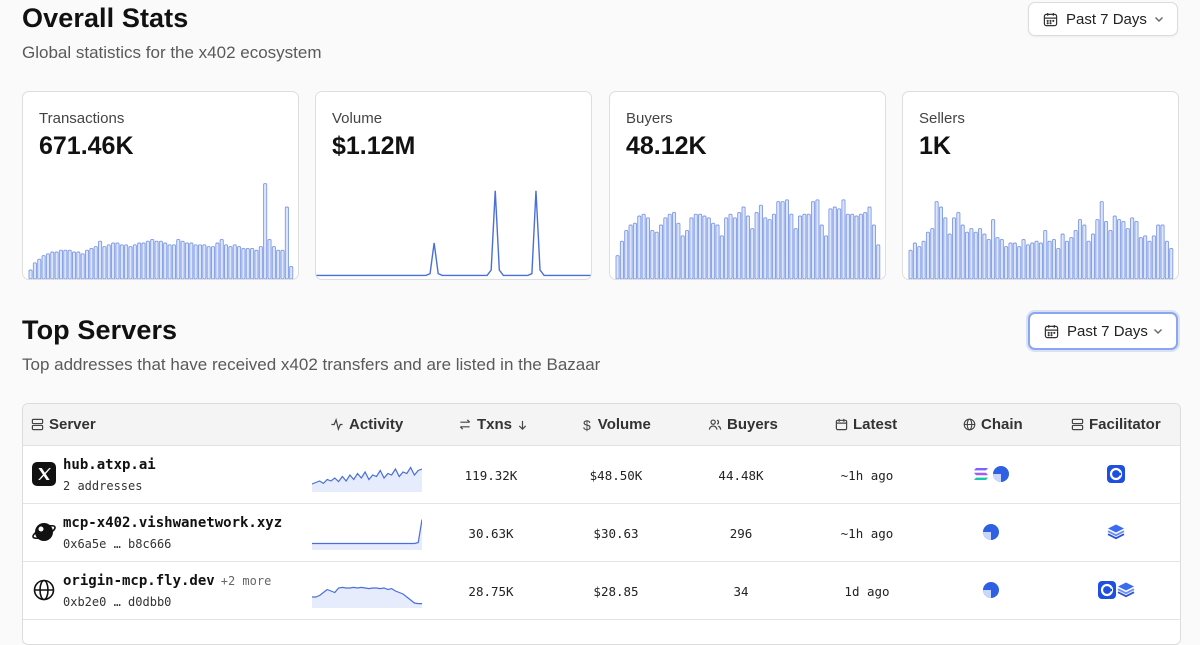 The height and width of the screenshot is (645, 1200). Describe the element at coordinates (866, 424) in the screenshot. I see `column-latest: Latest` at that location.